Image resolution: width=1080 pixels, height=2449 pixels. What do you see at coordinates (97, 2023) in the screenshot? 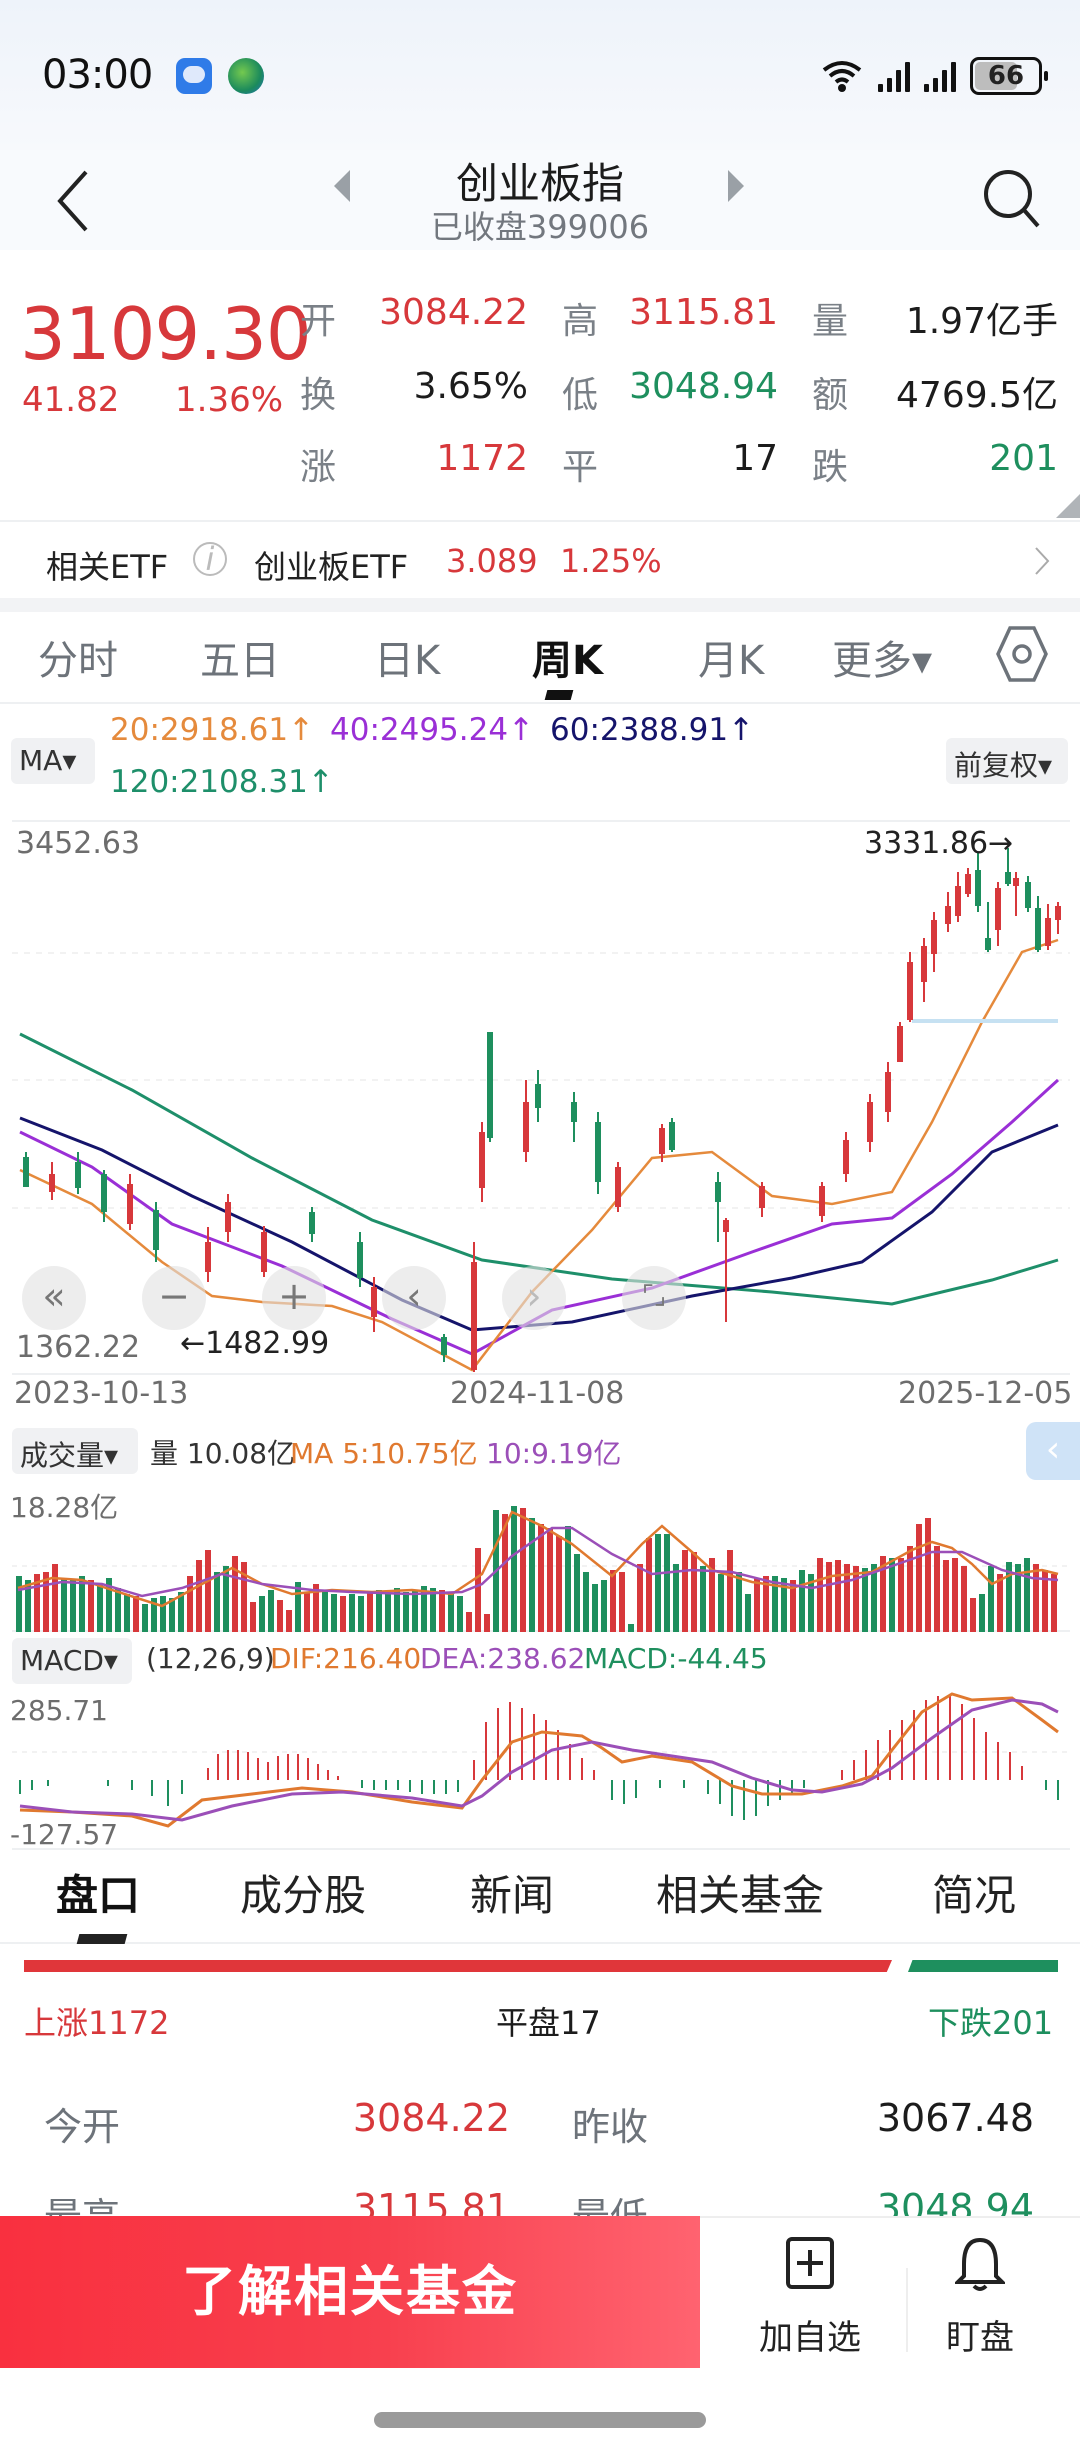
I see `breadth-up-count: 上涨1172` at bounding box center [97, 2023].